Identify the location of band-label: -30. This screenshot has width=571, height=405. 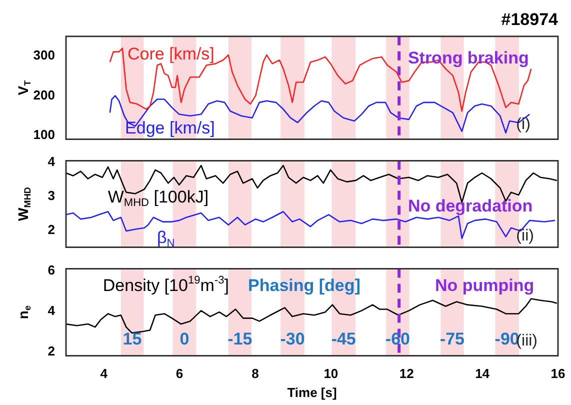
(292, 338).